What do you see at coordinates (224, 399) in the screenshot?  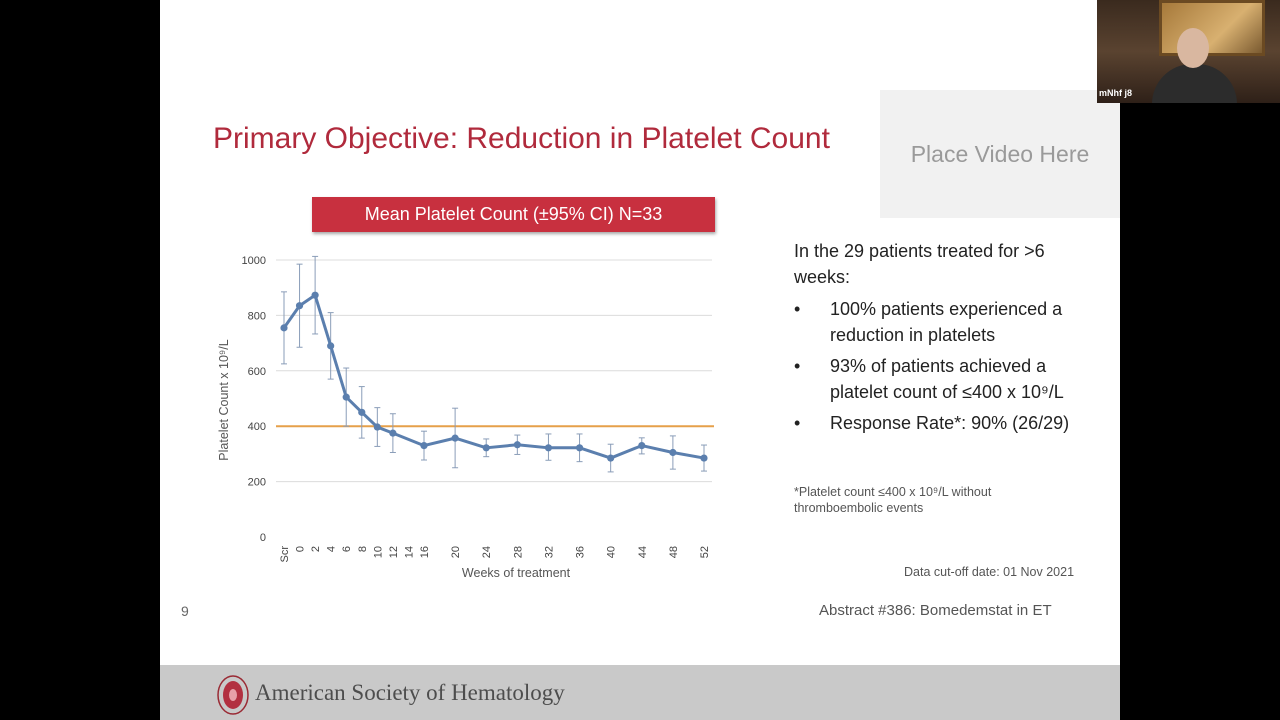 I see `y-axis-label: Platelet Count x 10⁹/L` at bounding box center [224, 399].